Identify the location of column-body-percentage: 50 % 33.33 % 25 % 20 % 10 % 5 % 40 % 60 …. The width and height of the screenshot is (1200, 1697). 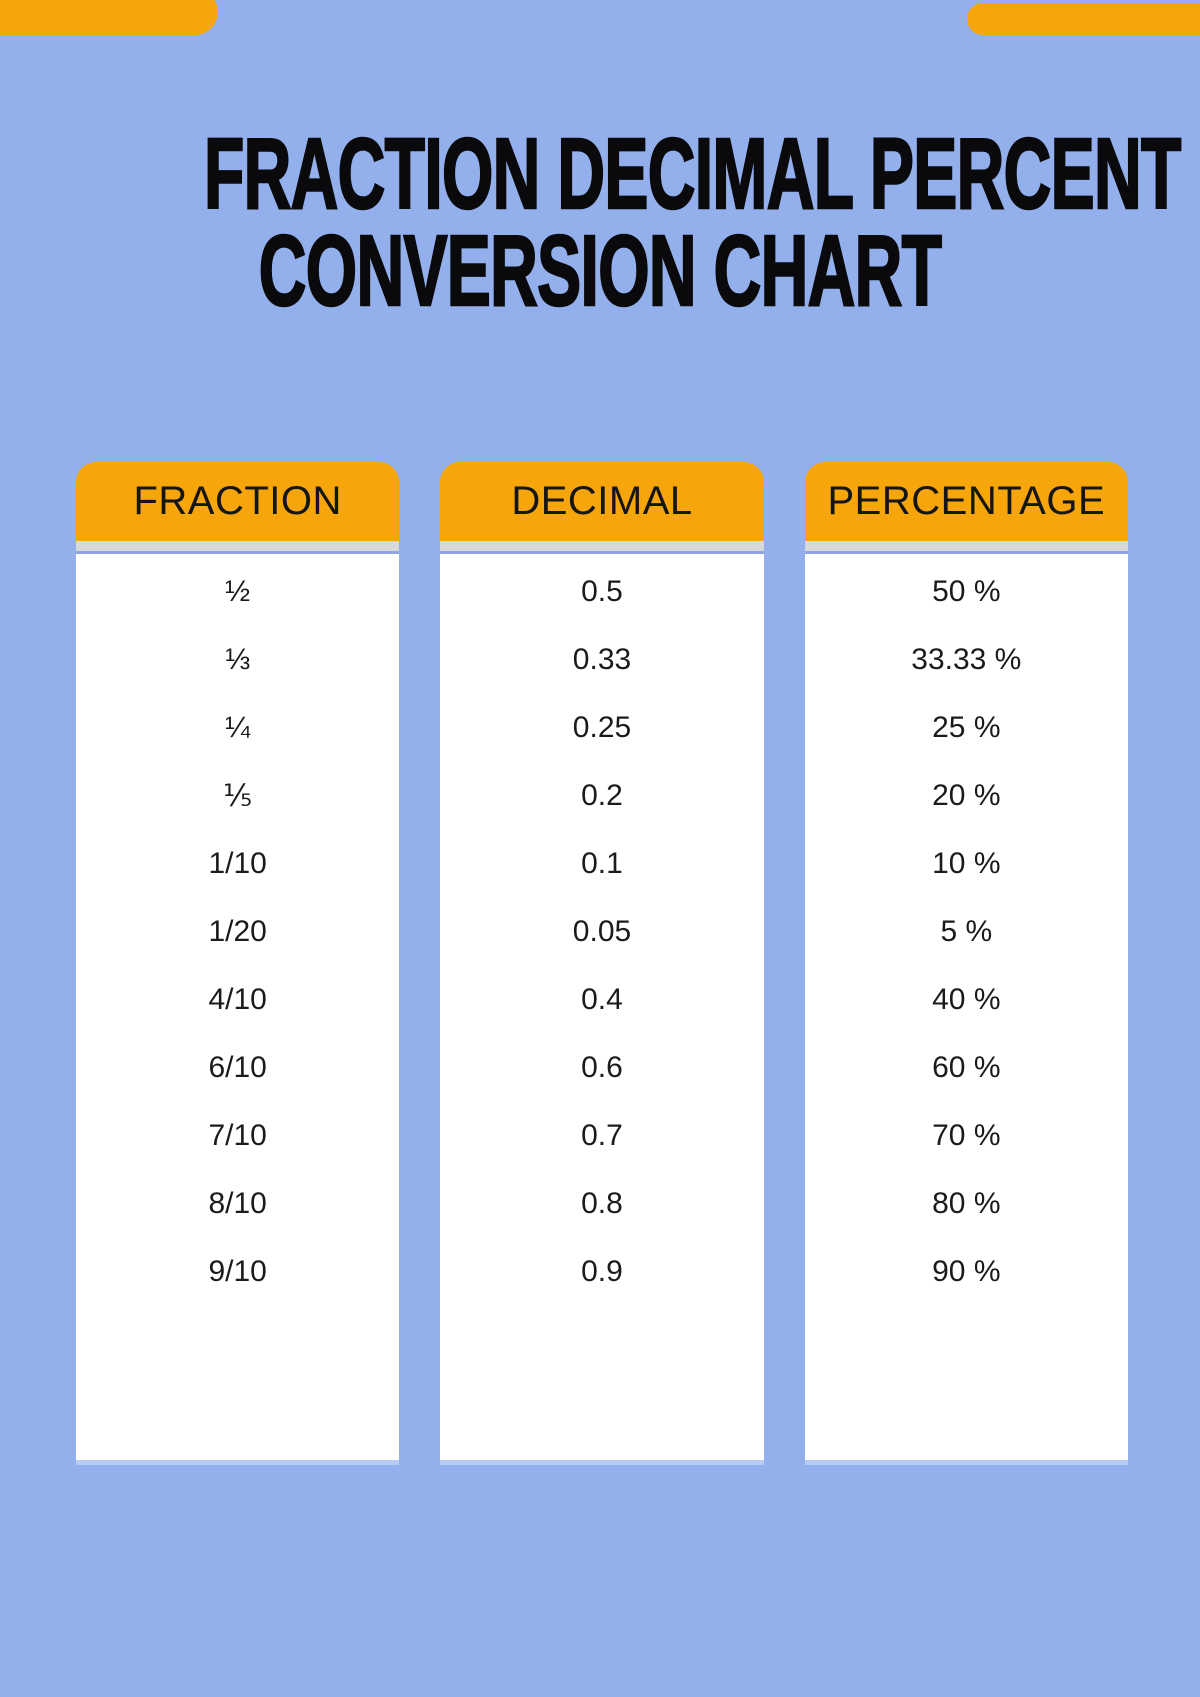
(966, 1007).